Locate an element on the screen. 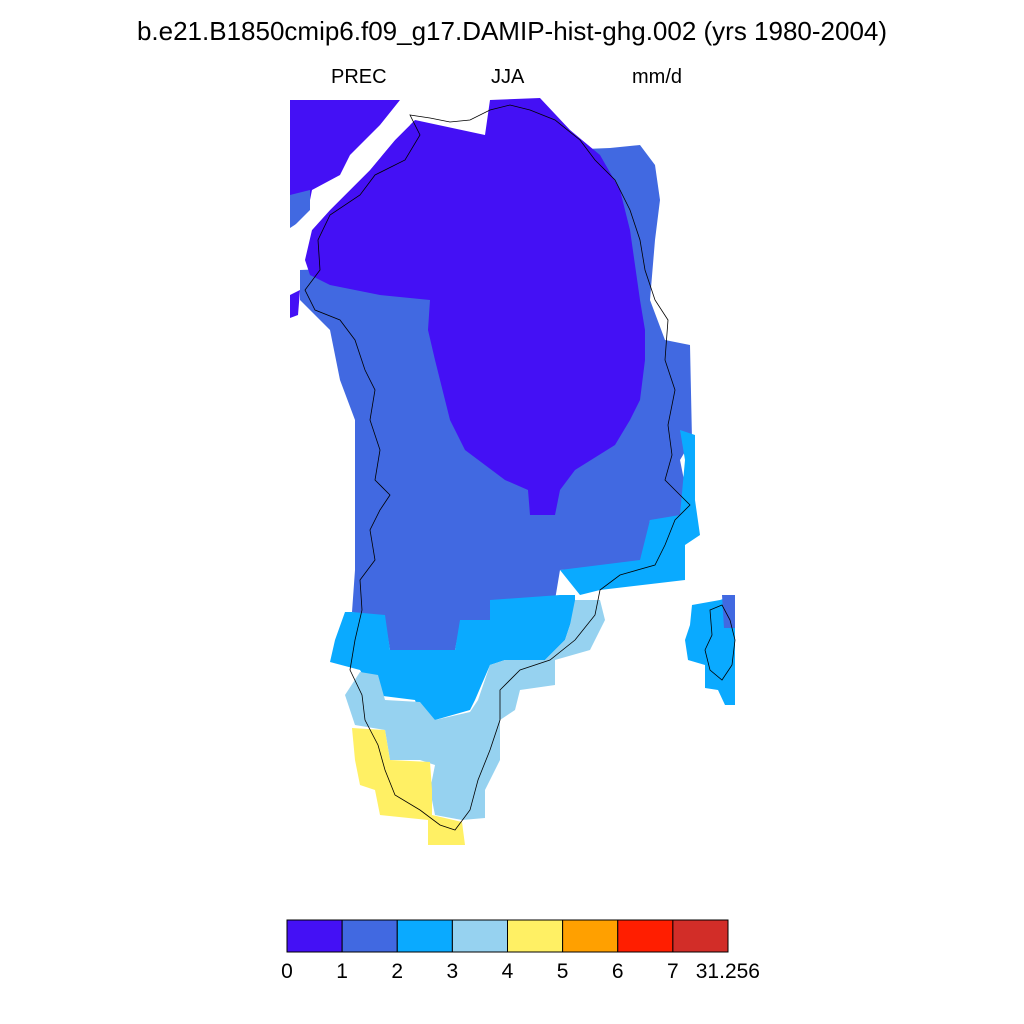  colorbar-tick-label: 7 is located at coordinates (673, 971).